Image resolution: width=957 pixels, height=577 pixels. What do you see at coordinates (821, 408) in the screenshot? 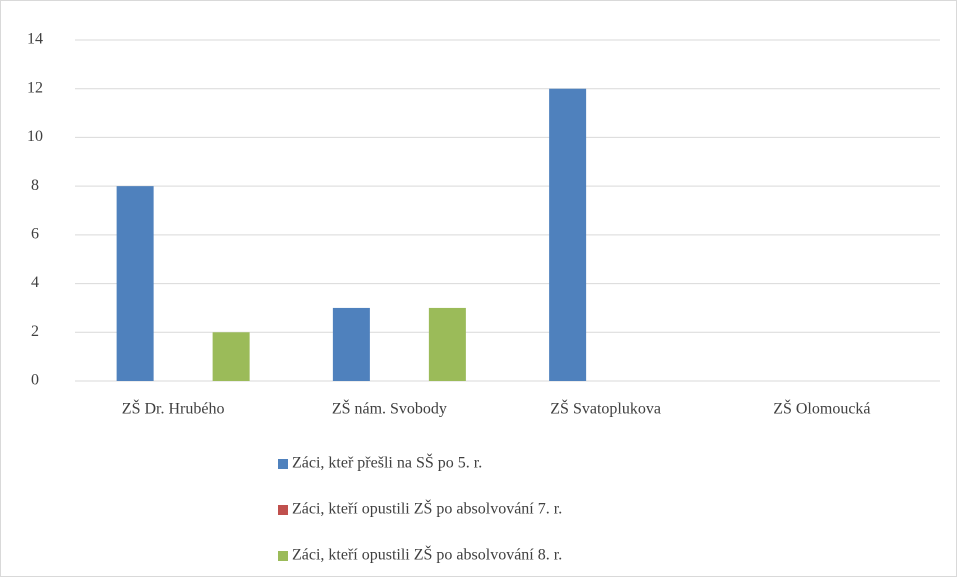
I see `x-tick-label: ZŠ Olomoucká` at bounding box center [821, 408].